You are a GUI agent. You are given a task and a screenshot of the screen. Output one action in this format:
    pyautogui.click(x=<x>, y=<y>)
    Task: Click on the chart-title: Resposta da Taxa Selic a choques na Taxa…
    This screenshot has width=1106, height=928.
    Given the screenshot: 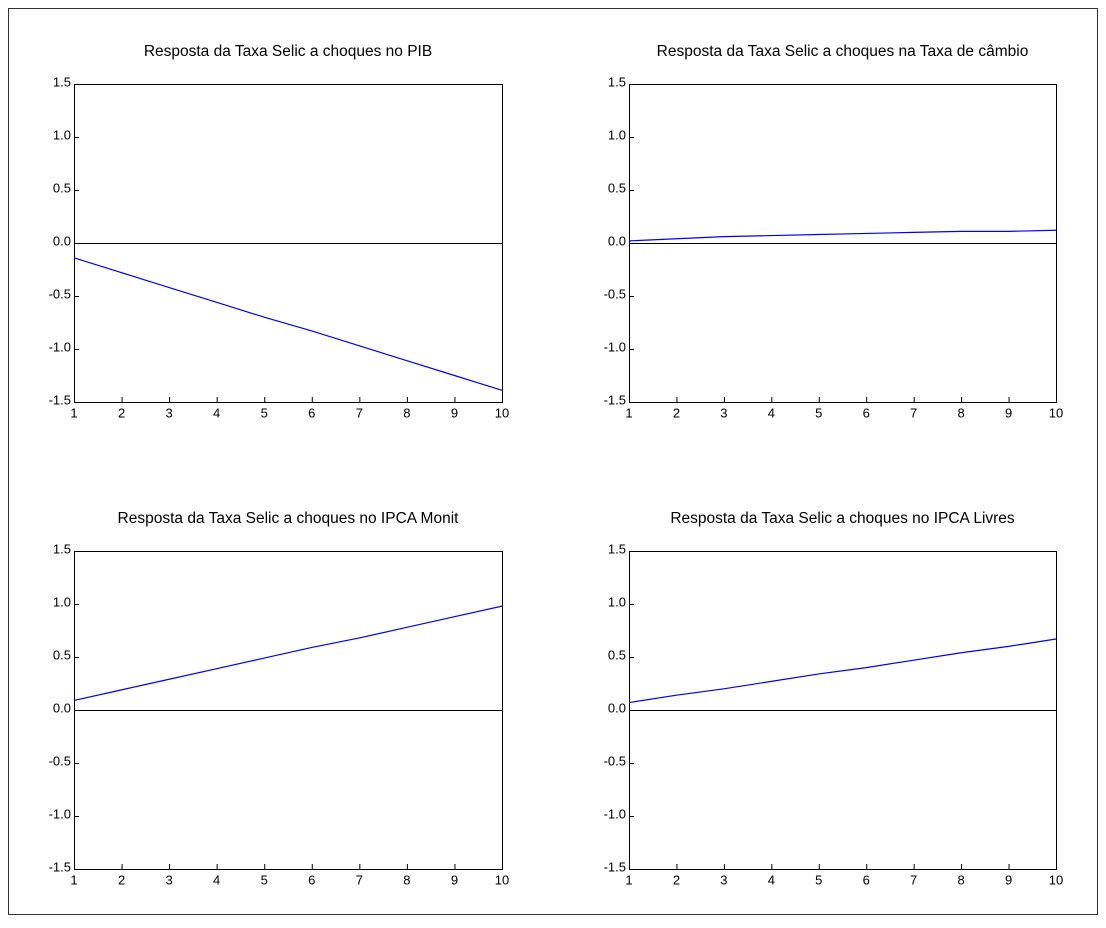 What is the action you would take?
    pyautogui.click(x=843, y=51)
    